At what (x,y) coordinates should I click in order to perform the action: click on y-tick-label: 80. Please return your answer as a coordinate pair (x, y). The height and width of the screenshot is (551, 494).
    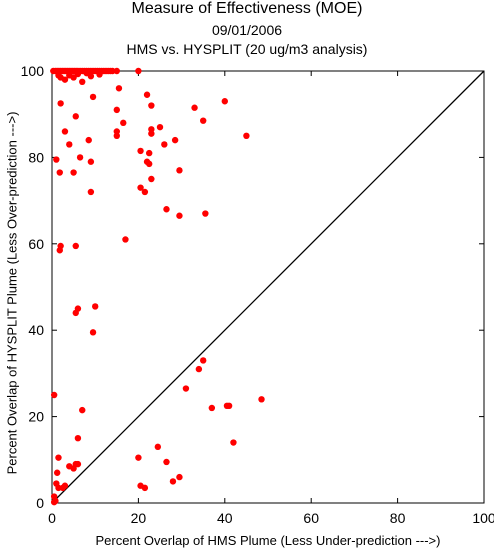
    Looking at the image, I should click on (36, 157).